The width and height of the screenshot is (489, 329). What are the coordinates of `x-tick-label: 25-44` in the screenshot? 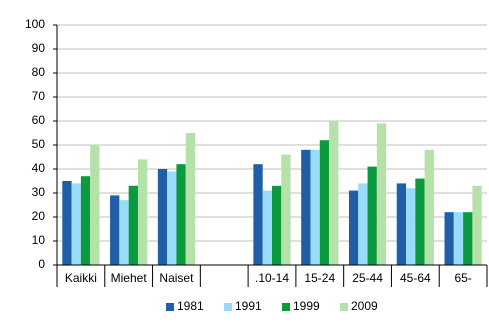 It's located at (367, 278).